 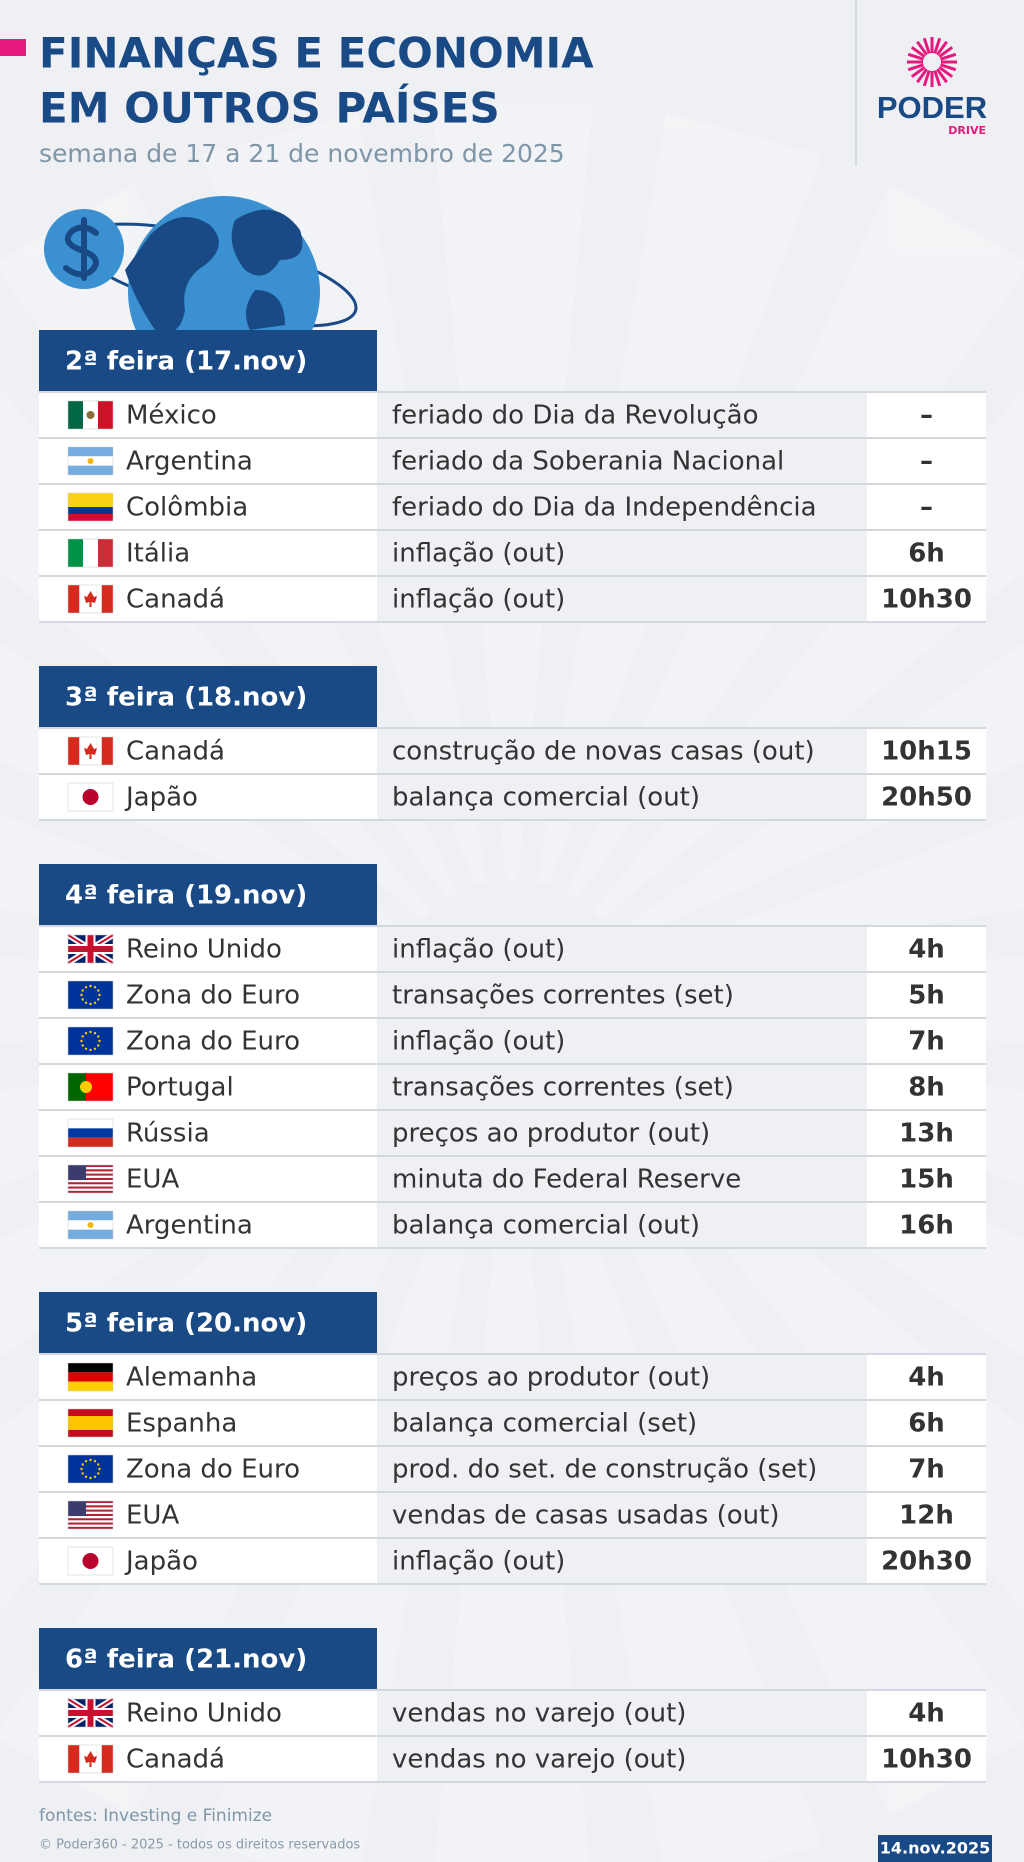 What do you see at coordinates (187, 508) in the screenshot?
I see `country: Colômbia` at bounding box center [187, 508].